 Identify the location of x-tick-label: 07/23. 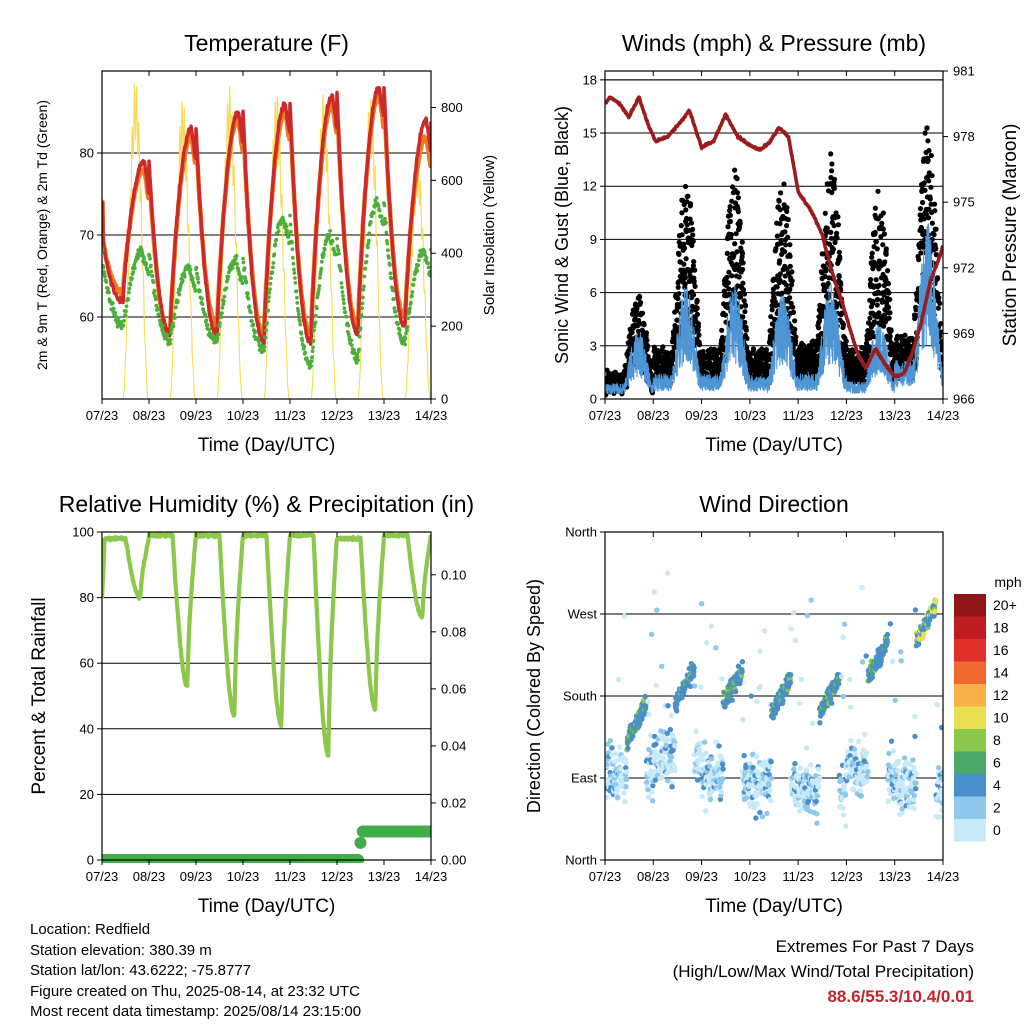
(605, 415).